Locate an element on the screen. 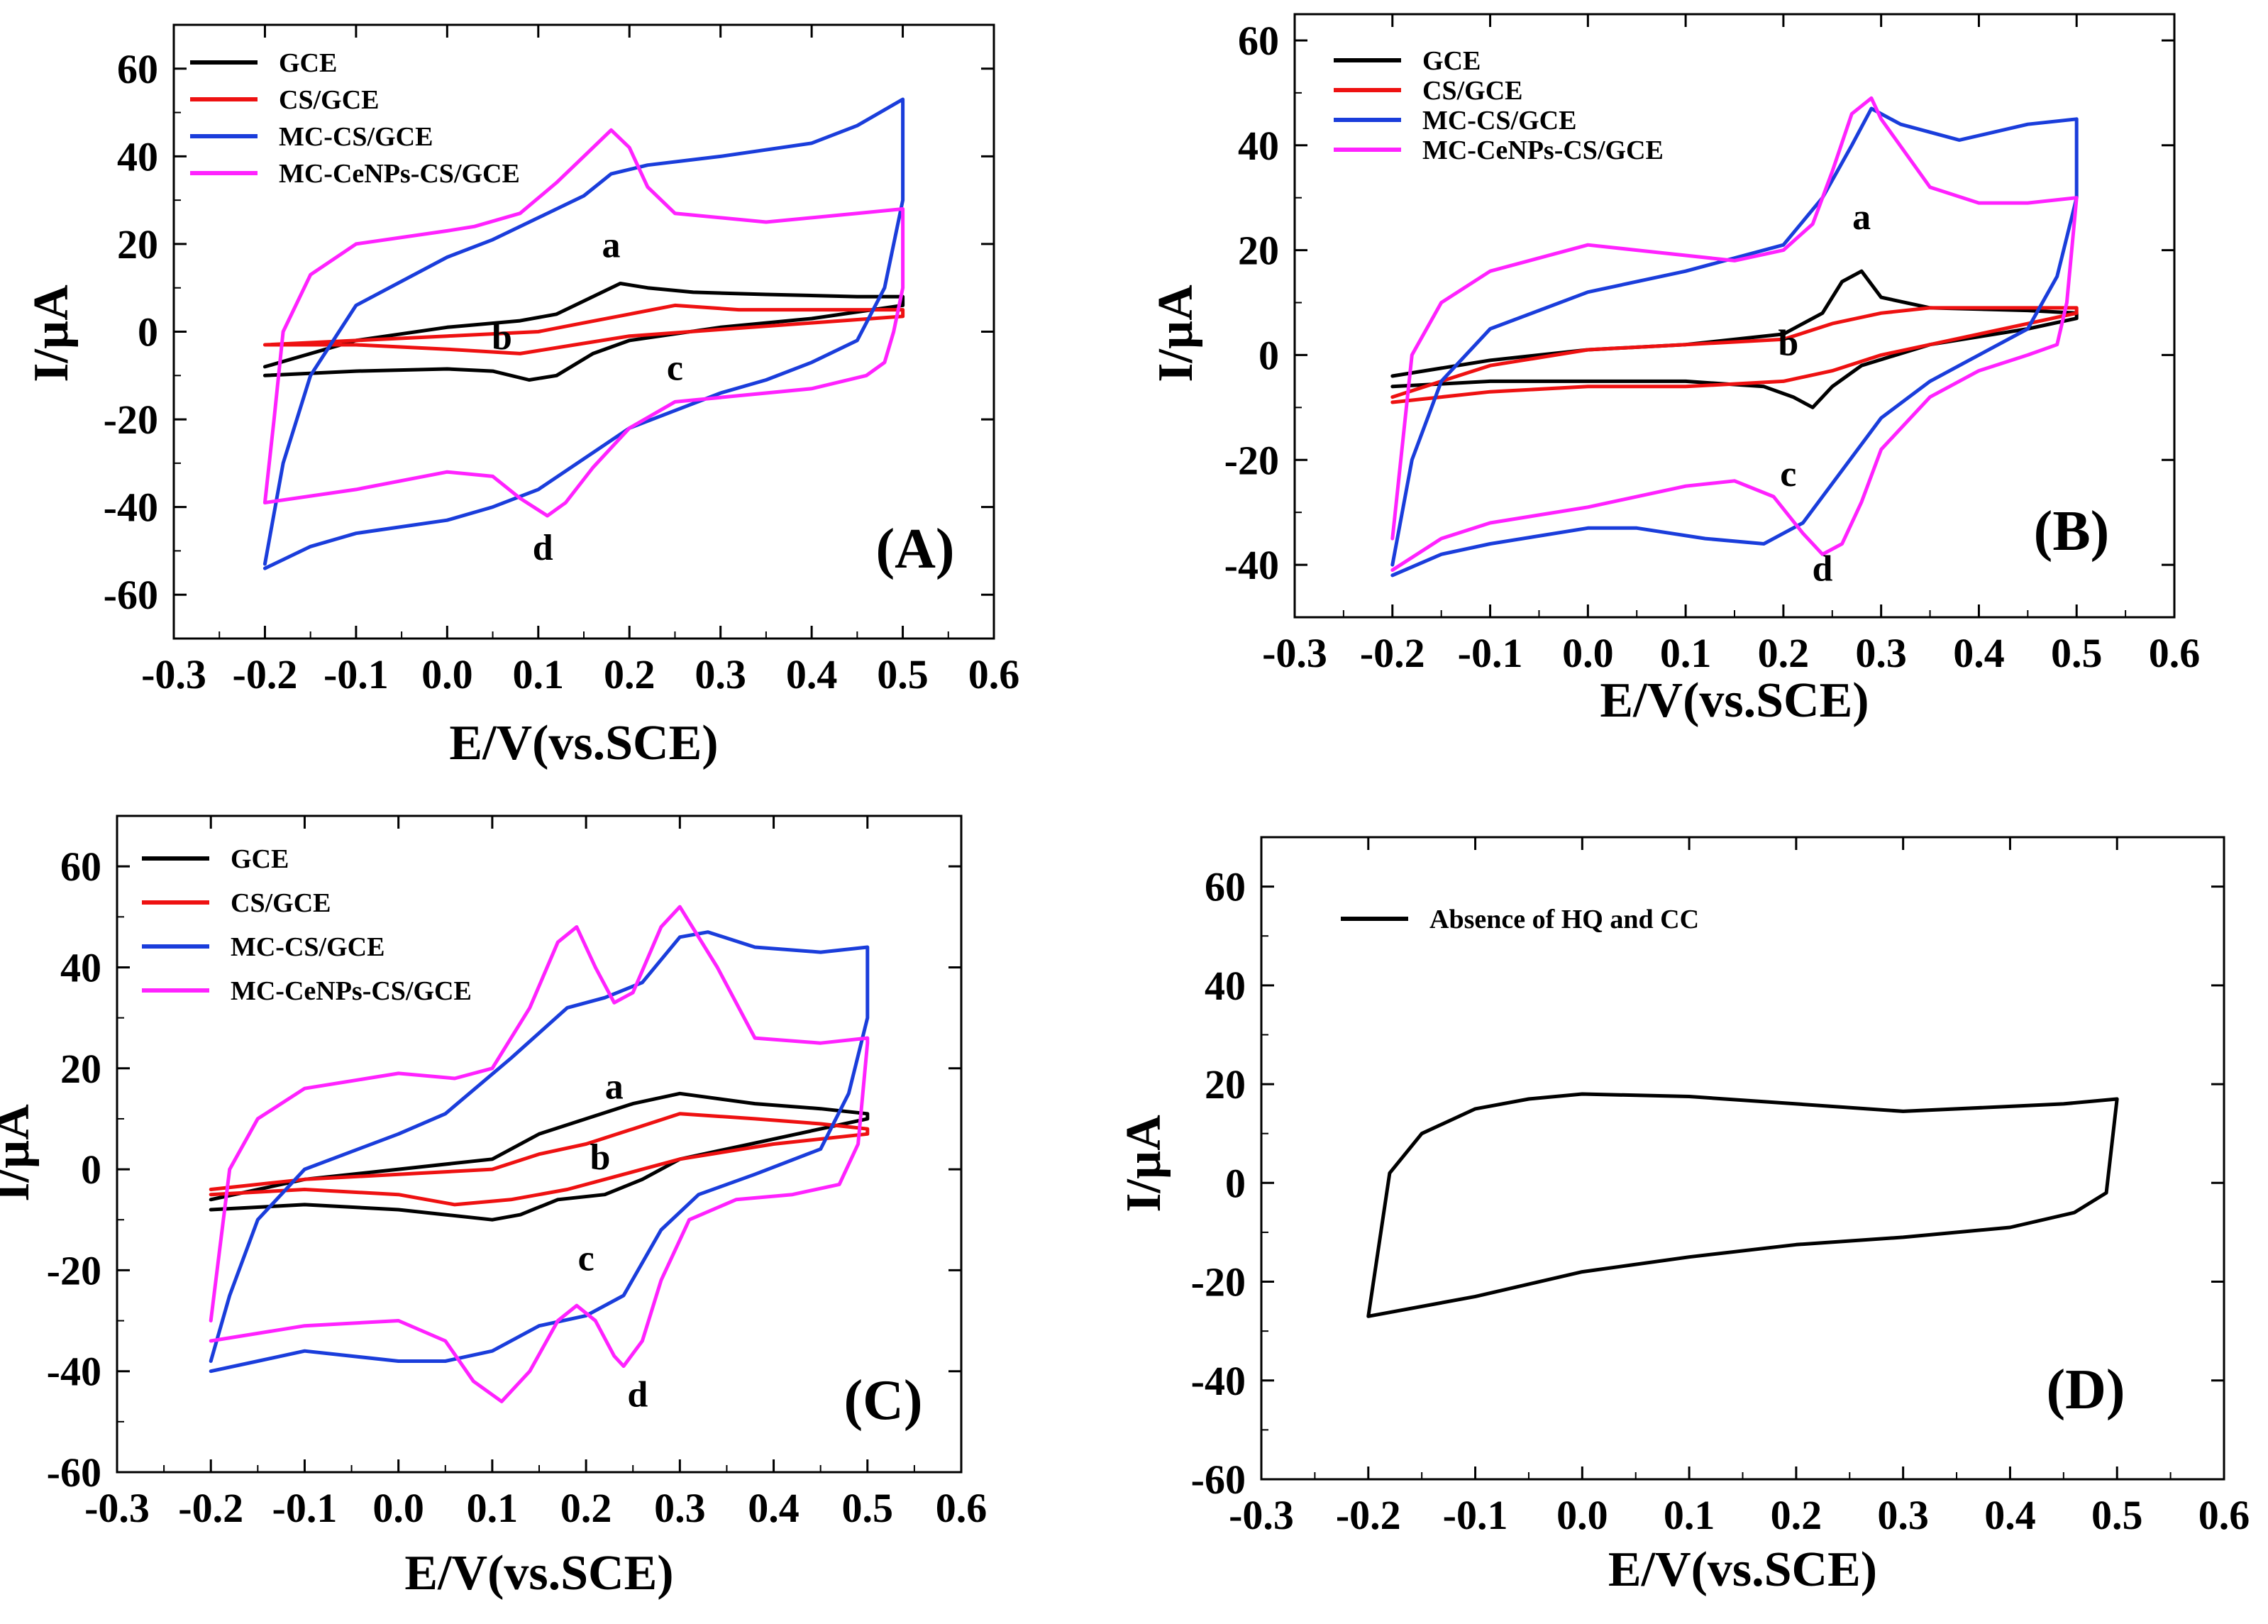 This screenshot has height=1624, width=2268. panel-label: (C) is located at coordinates (882, 1401).